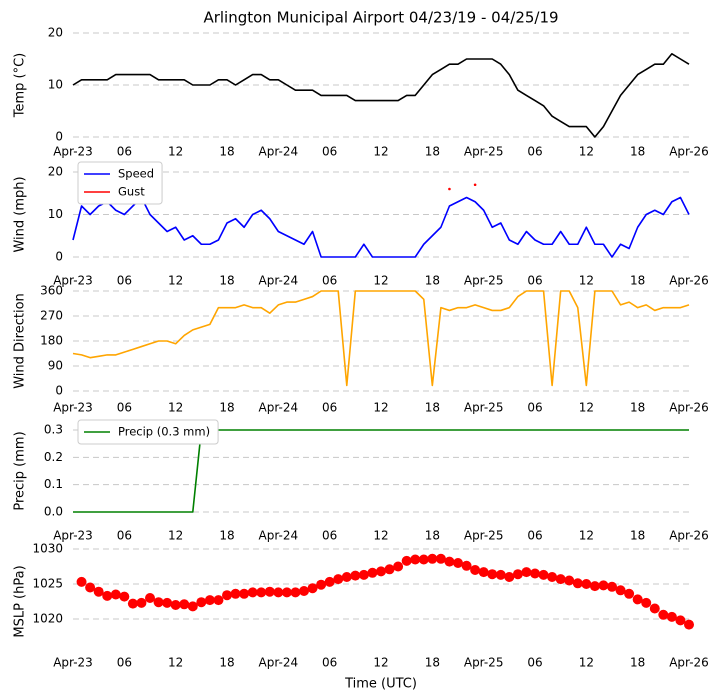  Describe the element at coordinates (47, 549) in the screenshot. I see `y-tick-label: 1030` at that location.